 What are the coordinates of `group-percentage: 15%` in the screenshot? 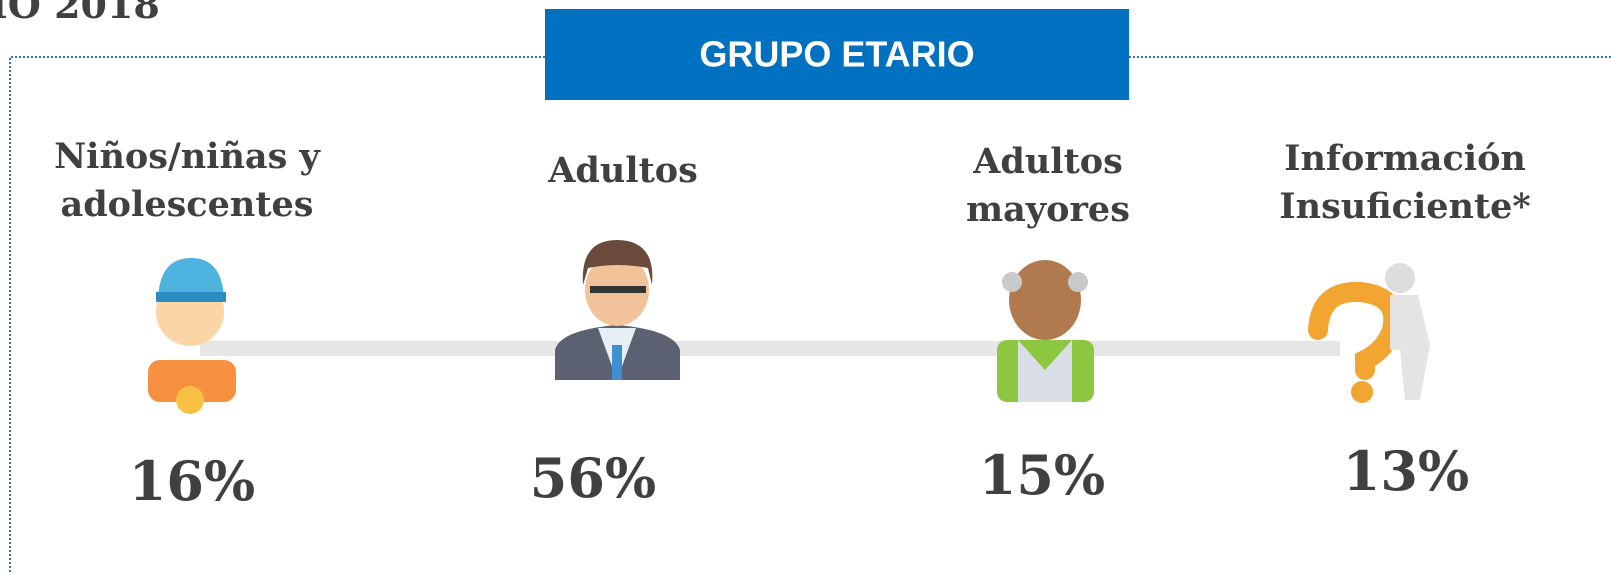 It's located at (1042, 475).